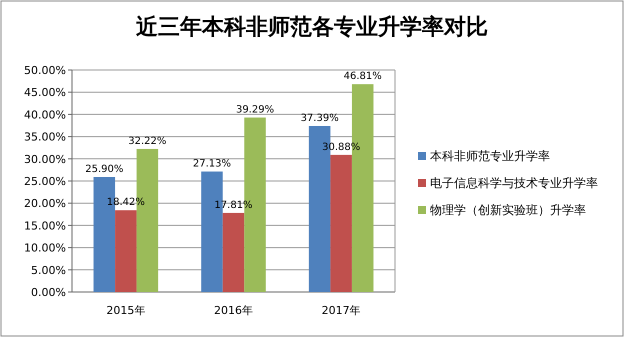 The height and width of the screenshot is (337, 624). What do you see at coordinates (45, 70) in the screenshot?
I see `y-tick-label: 50.00%` at bounding box center [45, 70].